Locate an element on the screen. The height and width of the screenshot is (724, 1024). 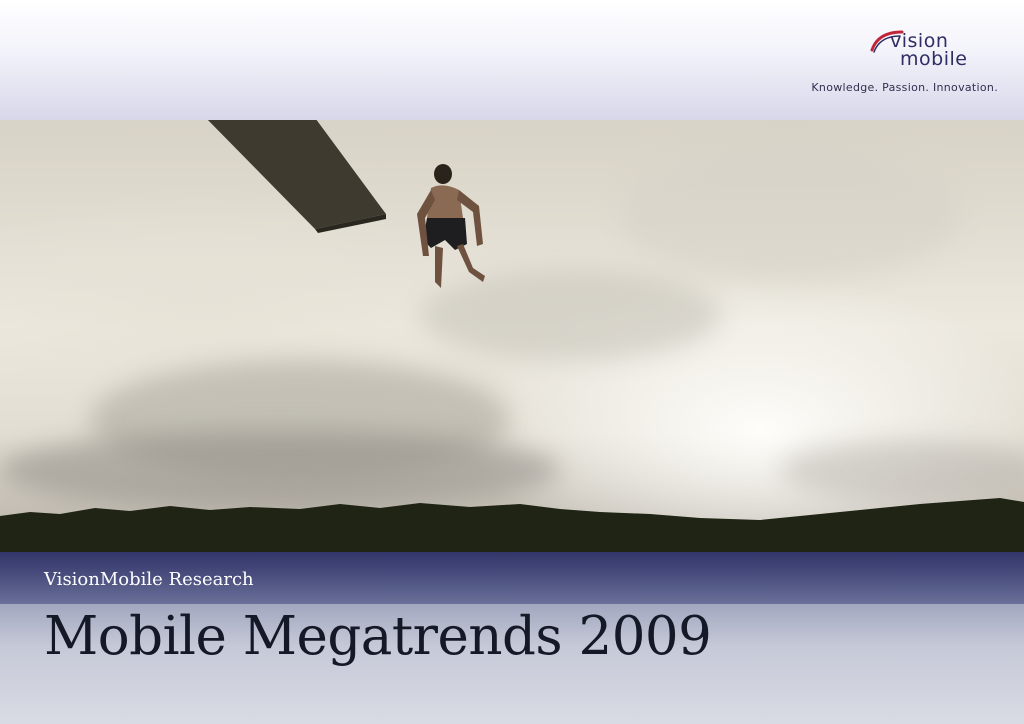
jumper-silhouette is located at coordinates (451, 226).